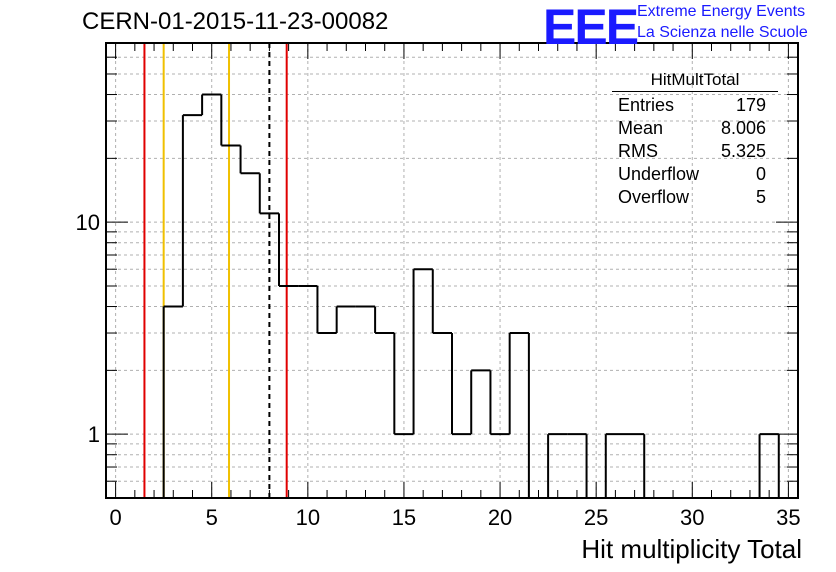 The width and height of the screenshot is (836, 572). Describe the element at coordinates (691, 549) in the screenshot. I see `x-axis-label: Hit multiplicity Total` at that location.